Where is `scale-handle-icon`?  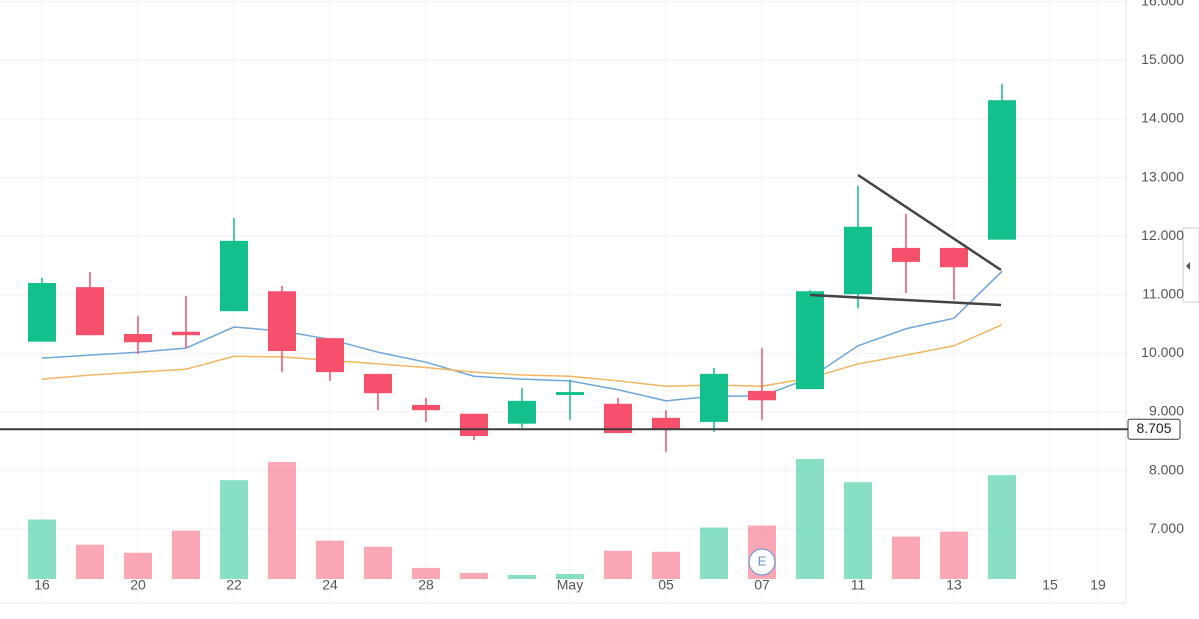 scale-handle-icon is located at coordinates (1188, 266).